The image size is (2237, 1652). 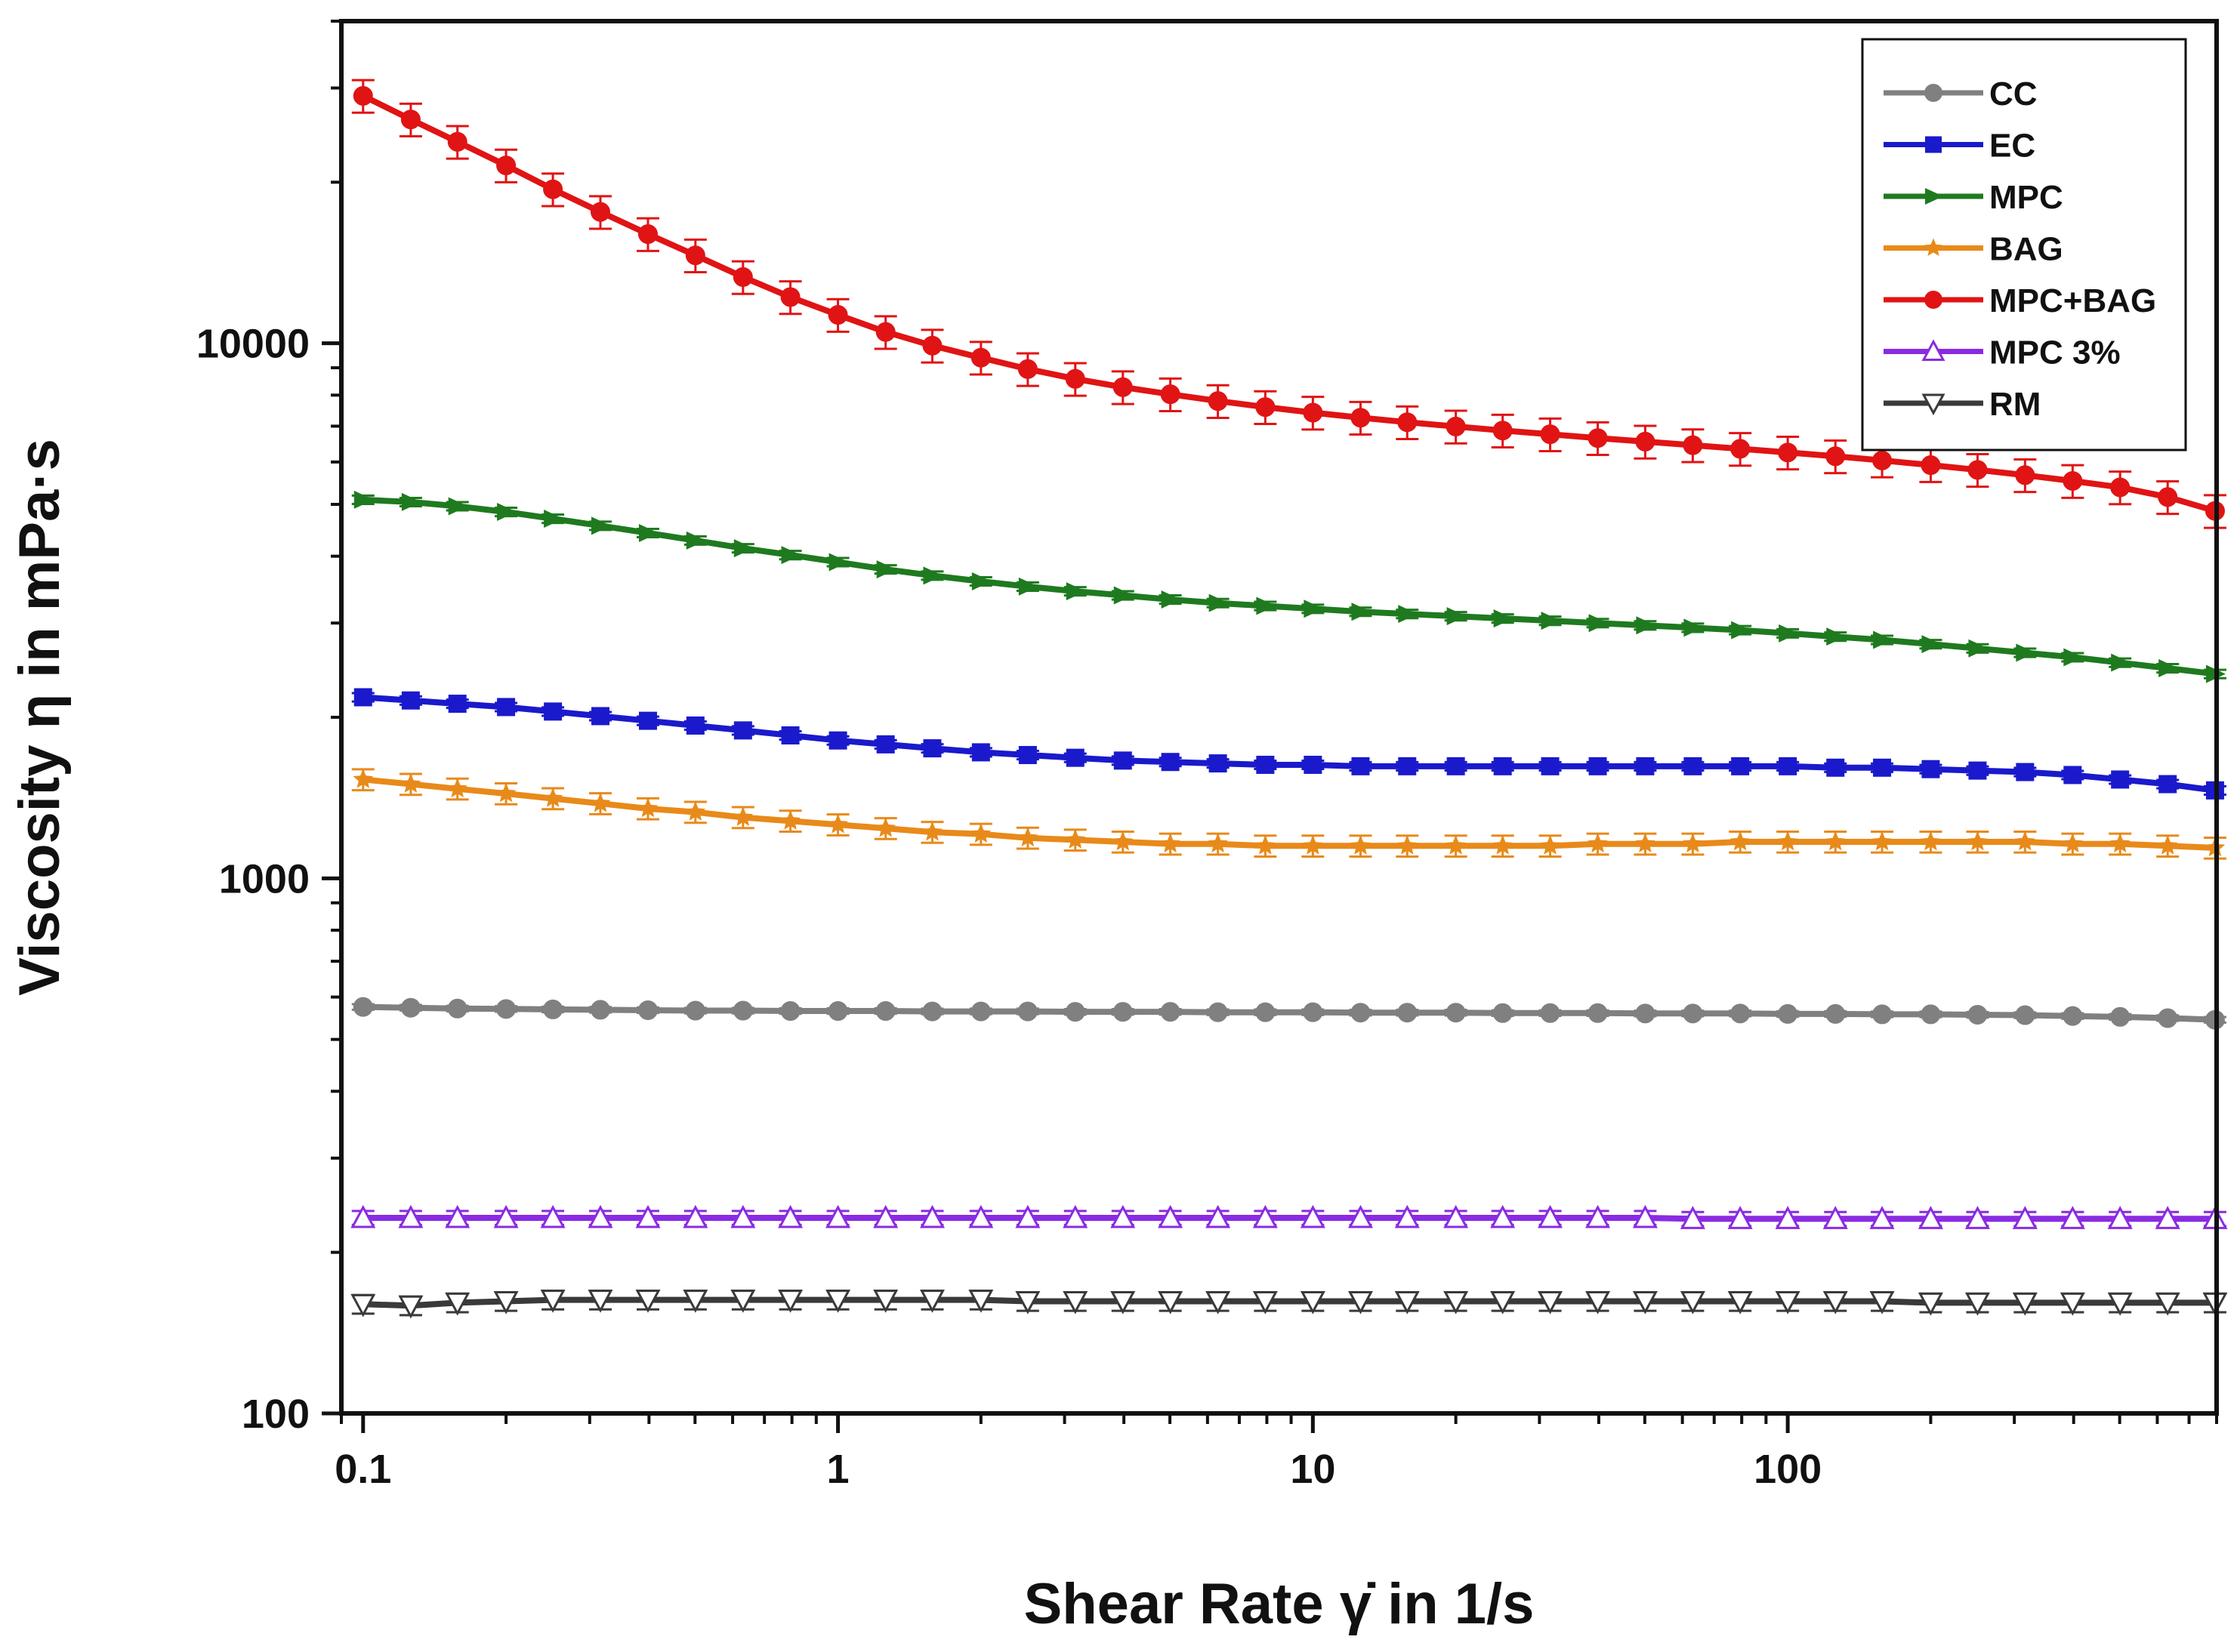 What do you see at coordinates (363, 1469) in the screenshot?
I see `x-tick-label: 0.1` at bounding box center [363, 1469].